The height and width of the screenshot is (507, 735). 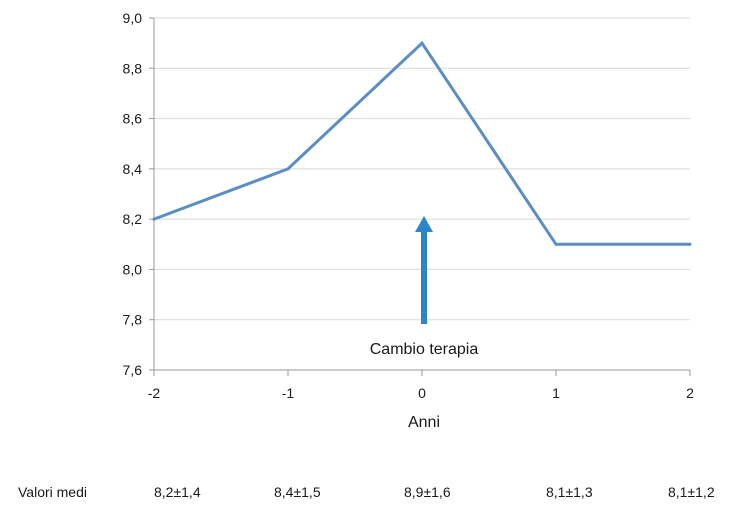 I want to click on x-tick-label: 1, so click(x=556, y=393).